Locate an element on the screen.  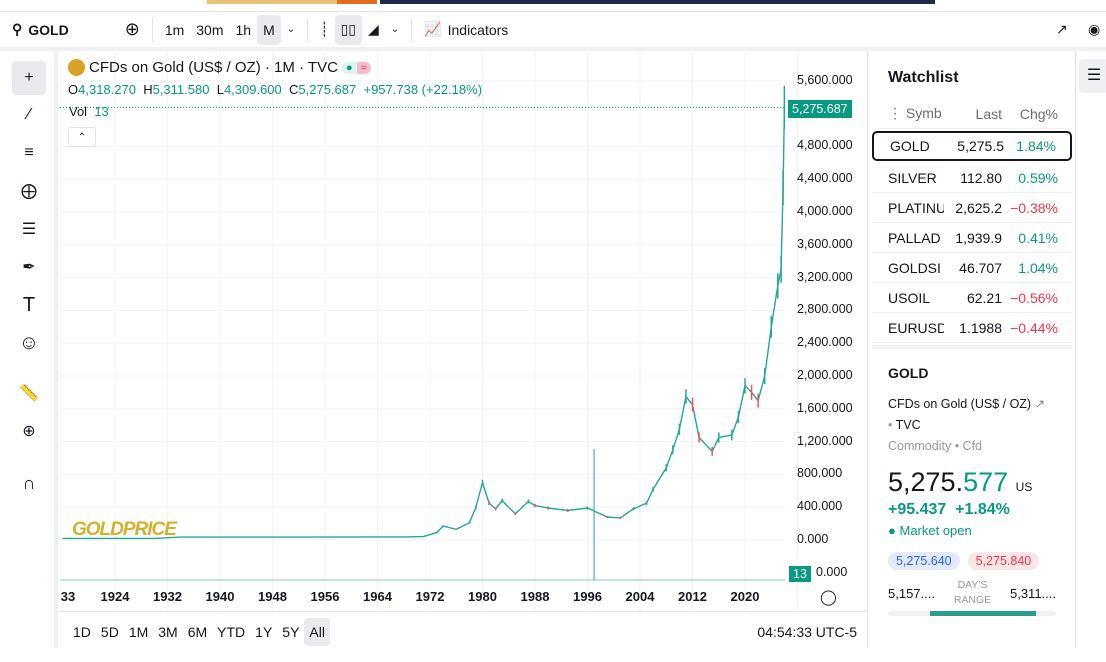
volume-legend: Vol 13 is located at coordinates (89, 111).